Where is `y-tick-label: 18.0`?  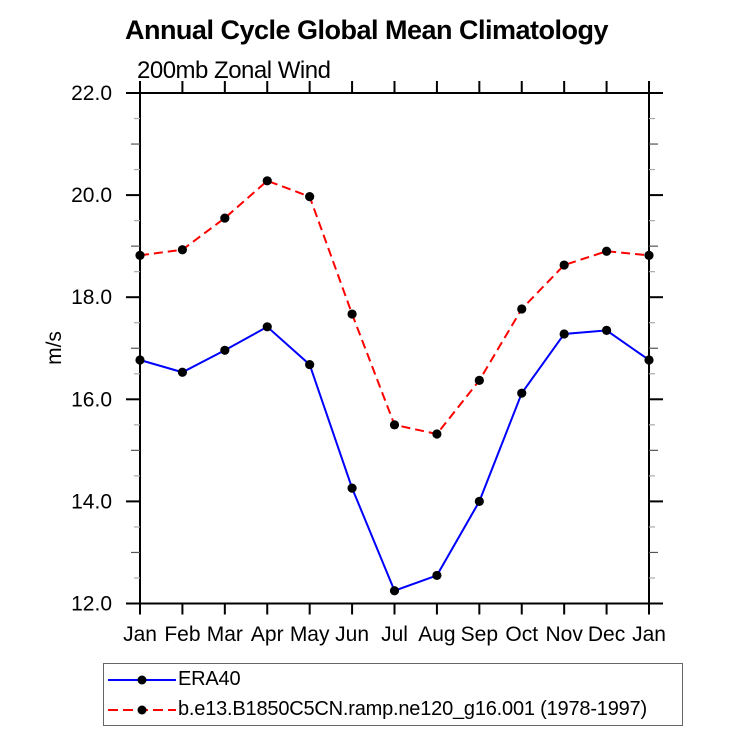 y-tick-label: 18.0 is located at coordinates (91, 297).